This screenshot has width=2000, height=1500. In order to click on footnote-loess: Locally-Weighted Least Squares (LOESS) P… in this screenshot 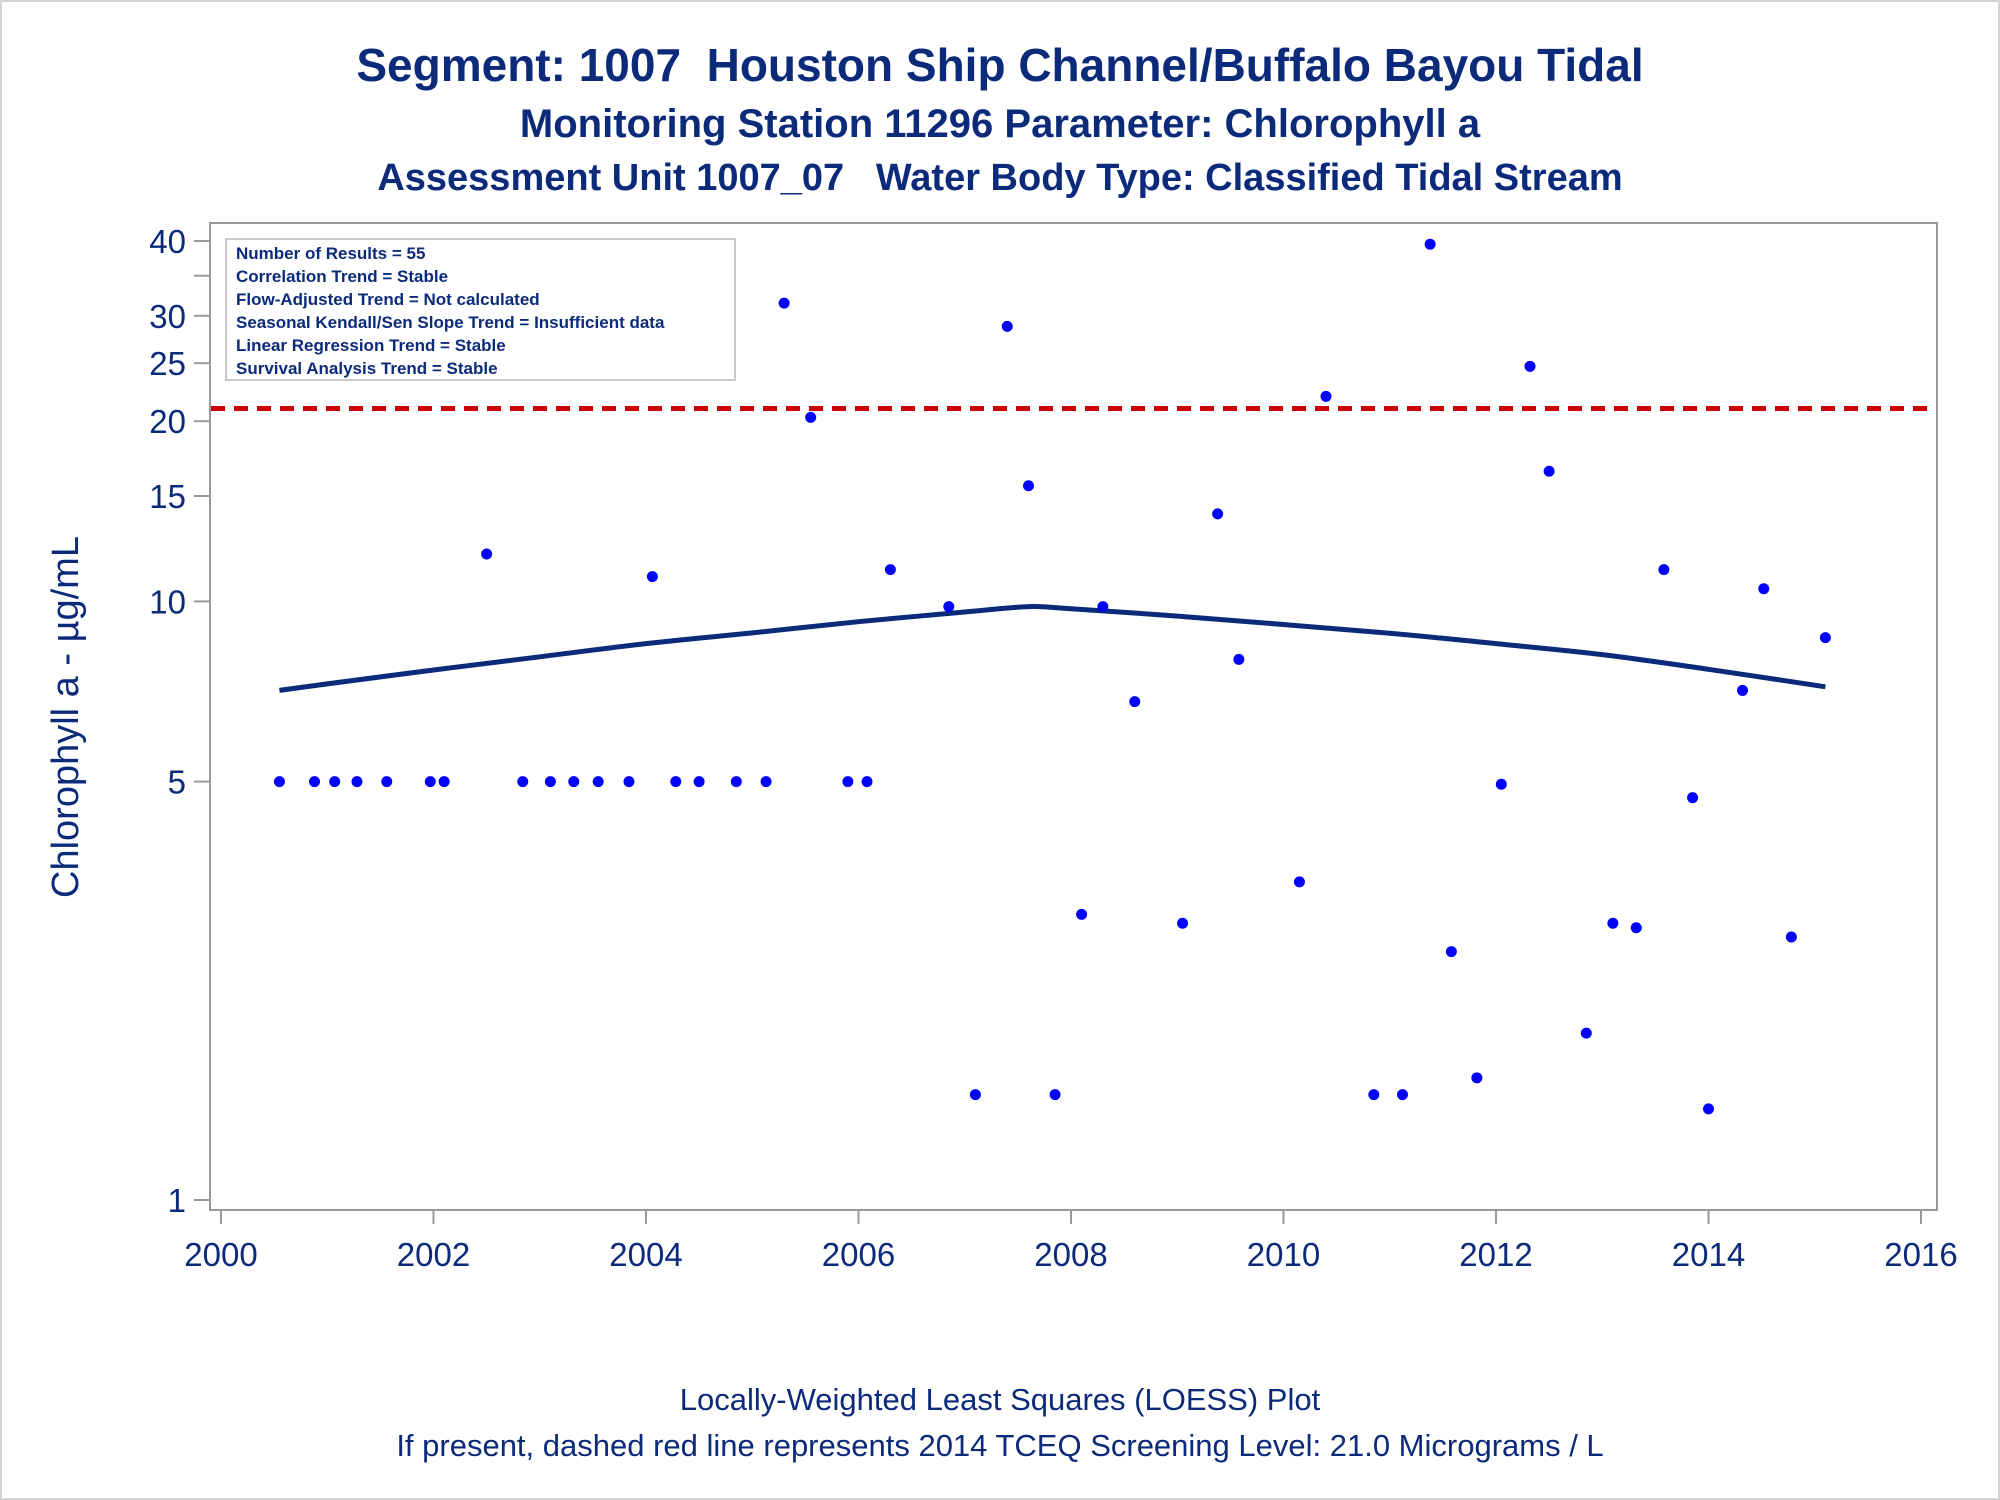, I will do `click(1000, 1399)`.